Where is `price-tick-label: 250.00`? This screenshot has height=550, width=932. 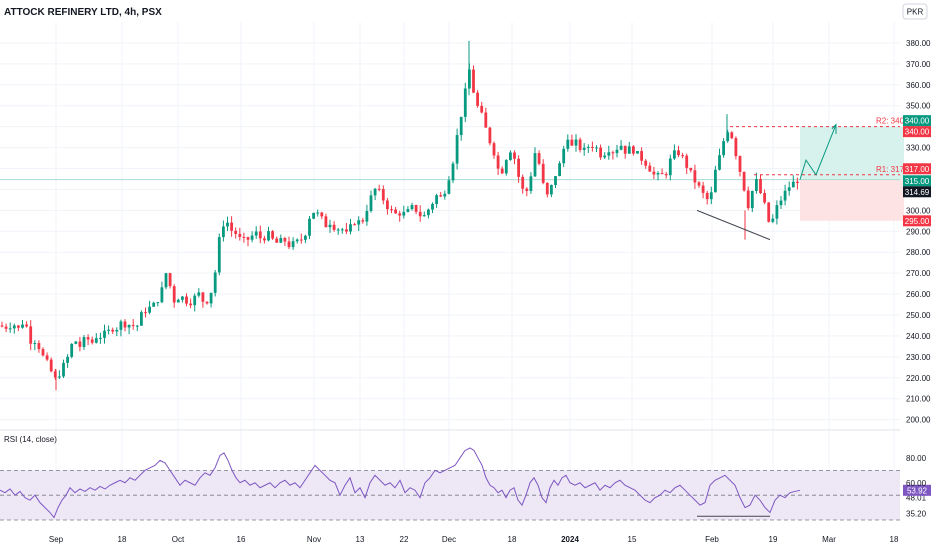
price-tick-label: 250.00 is located at coordinates (918, 315).